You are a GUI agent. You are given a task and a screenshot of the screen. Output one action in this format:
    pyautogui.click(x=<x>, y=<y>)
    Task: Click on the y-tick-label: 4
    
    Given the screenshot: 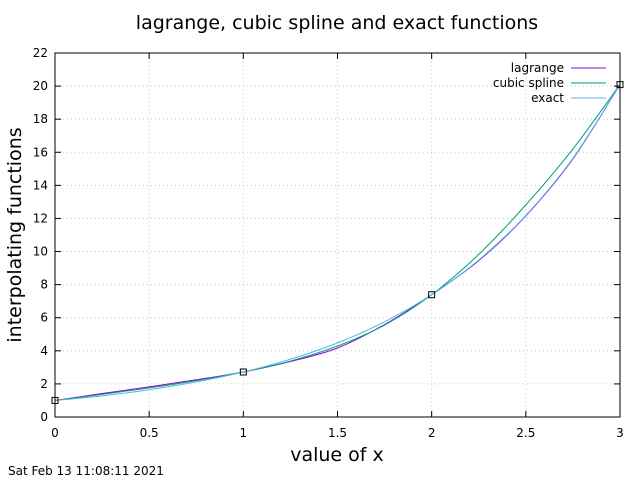 What is the action you would take?
    pyautogui.click(x=44, y=351)
    